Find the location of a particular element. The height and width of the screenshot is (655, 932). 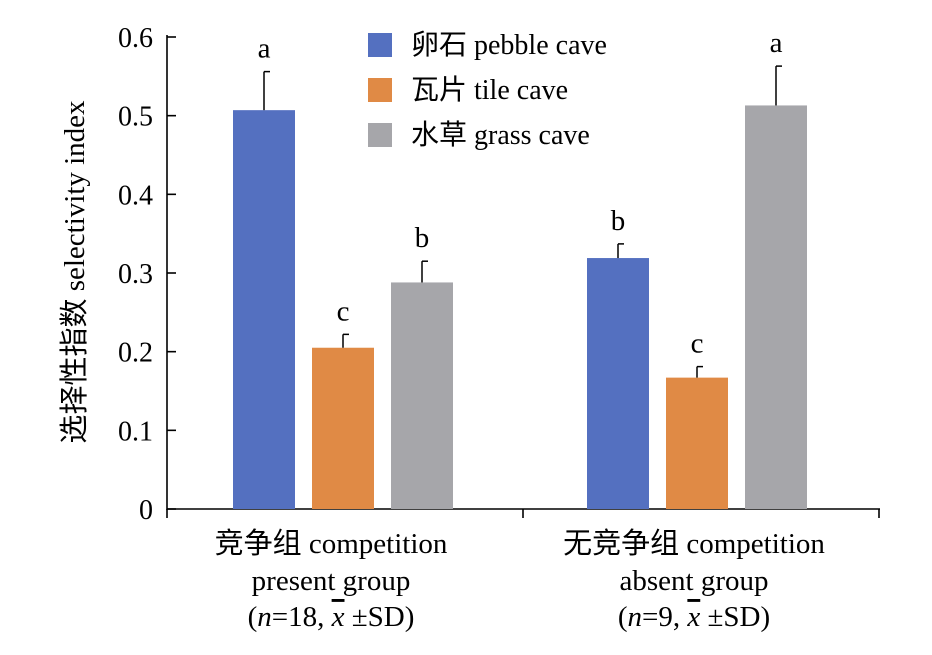

n-value: 9 is located at coordinates (665, 617).